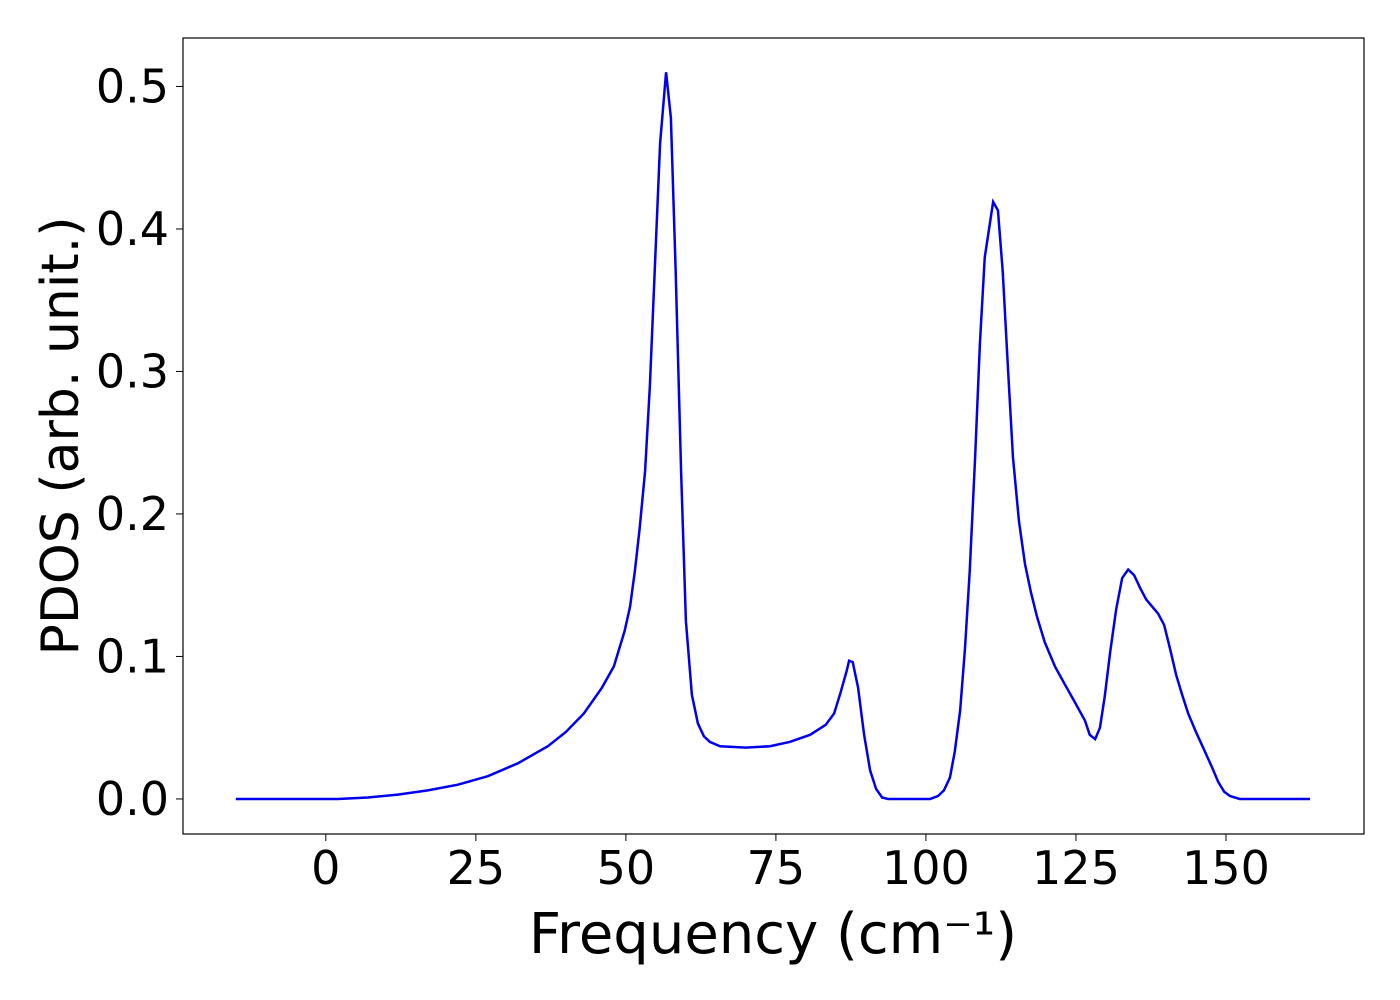 This screenshot has height=1000, width=1400. What do you see at coordinates (325, 868) in the screenshot?
I see `x-tick-label: 0` at bounding box center [325, 868].